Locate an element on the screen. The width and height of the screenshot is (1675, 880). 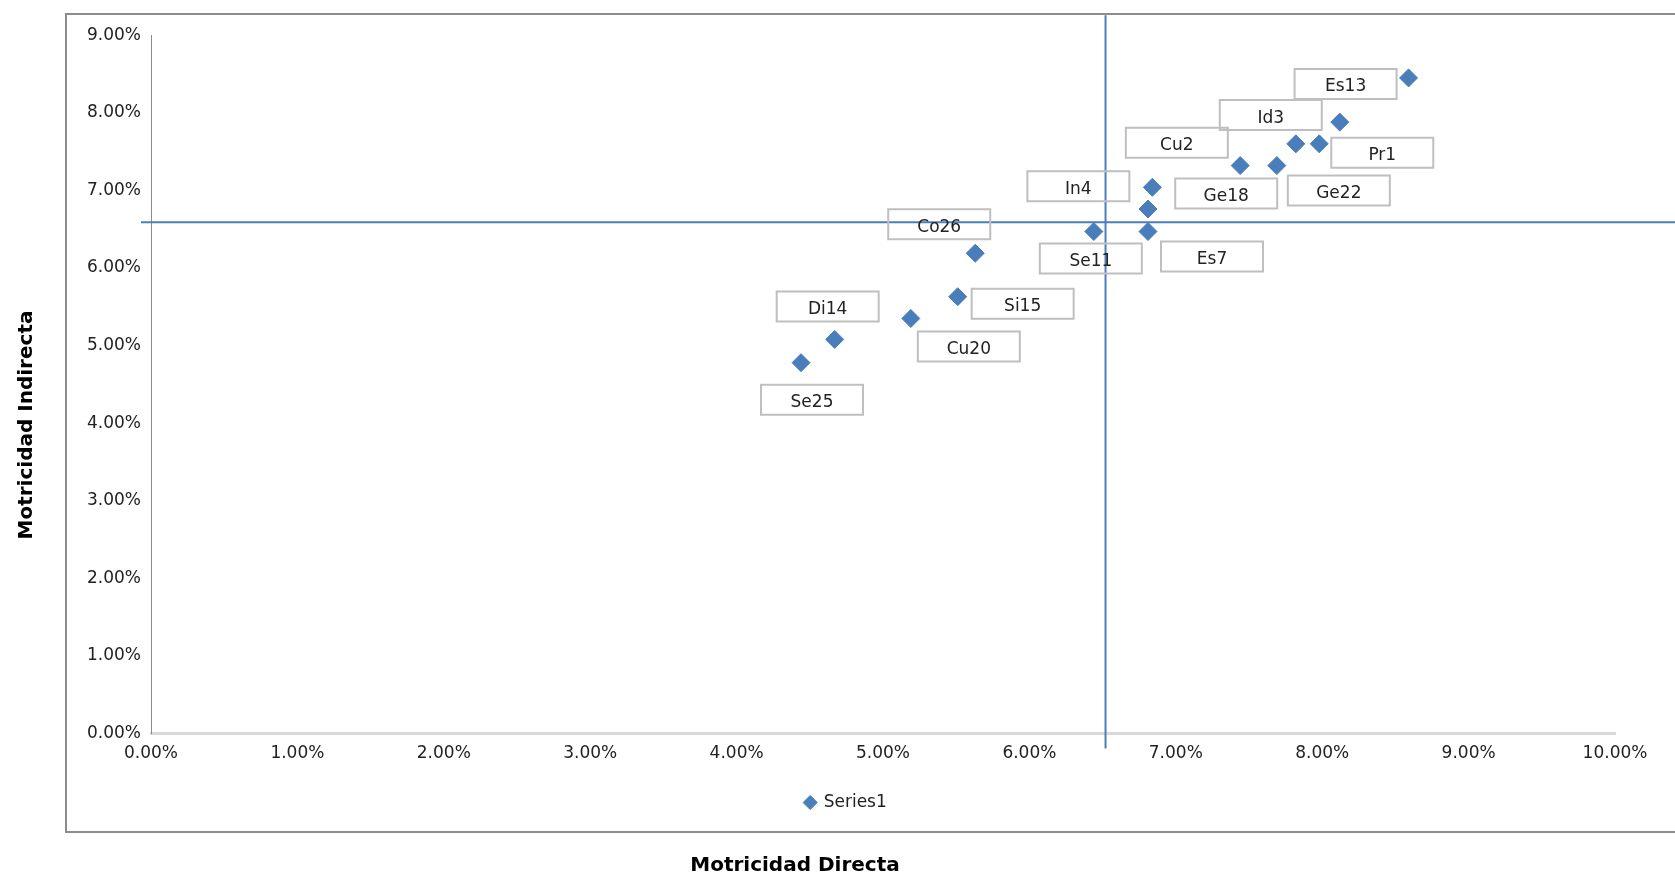
x-tick-label: 4.00% is located at coordinates (736, 752).